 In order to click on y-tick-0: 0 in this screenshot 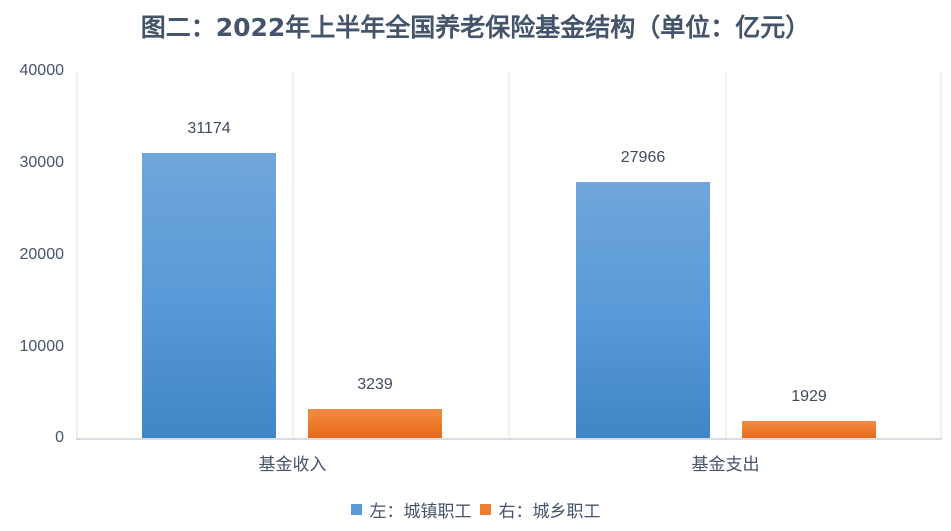, I will do `click(59, 437)`.